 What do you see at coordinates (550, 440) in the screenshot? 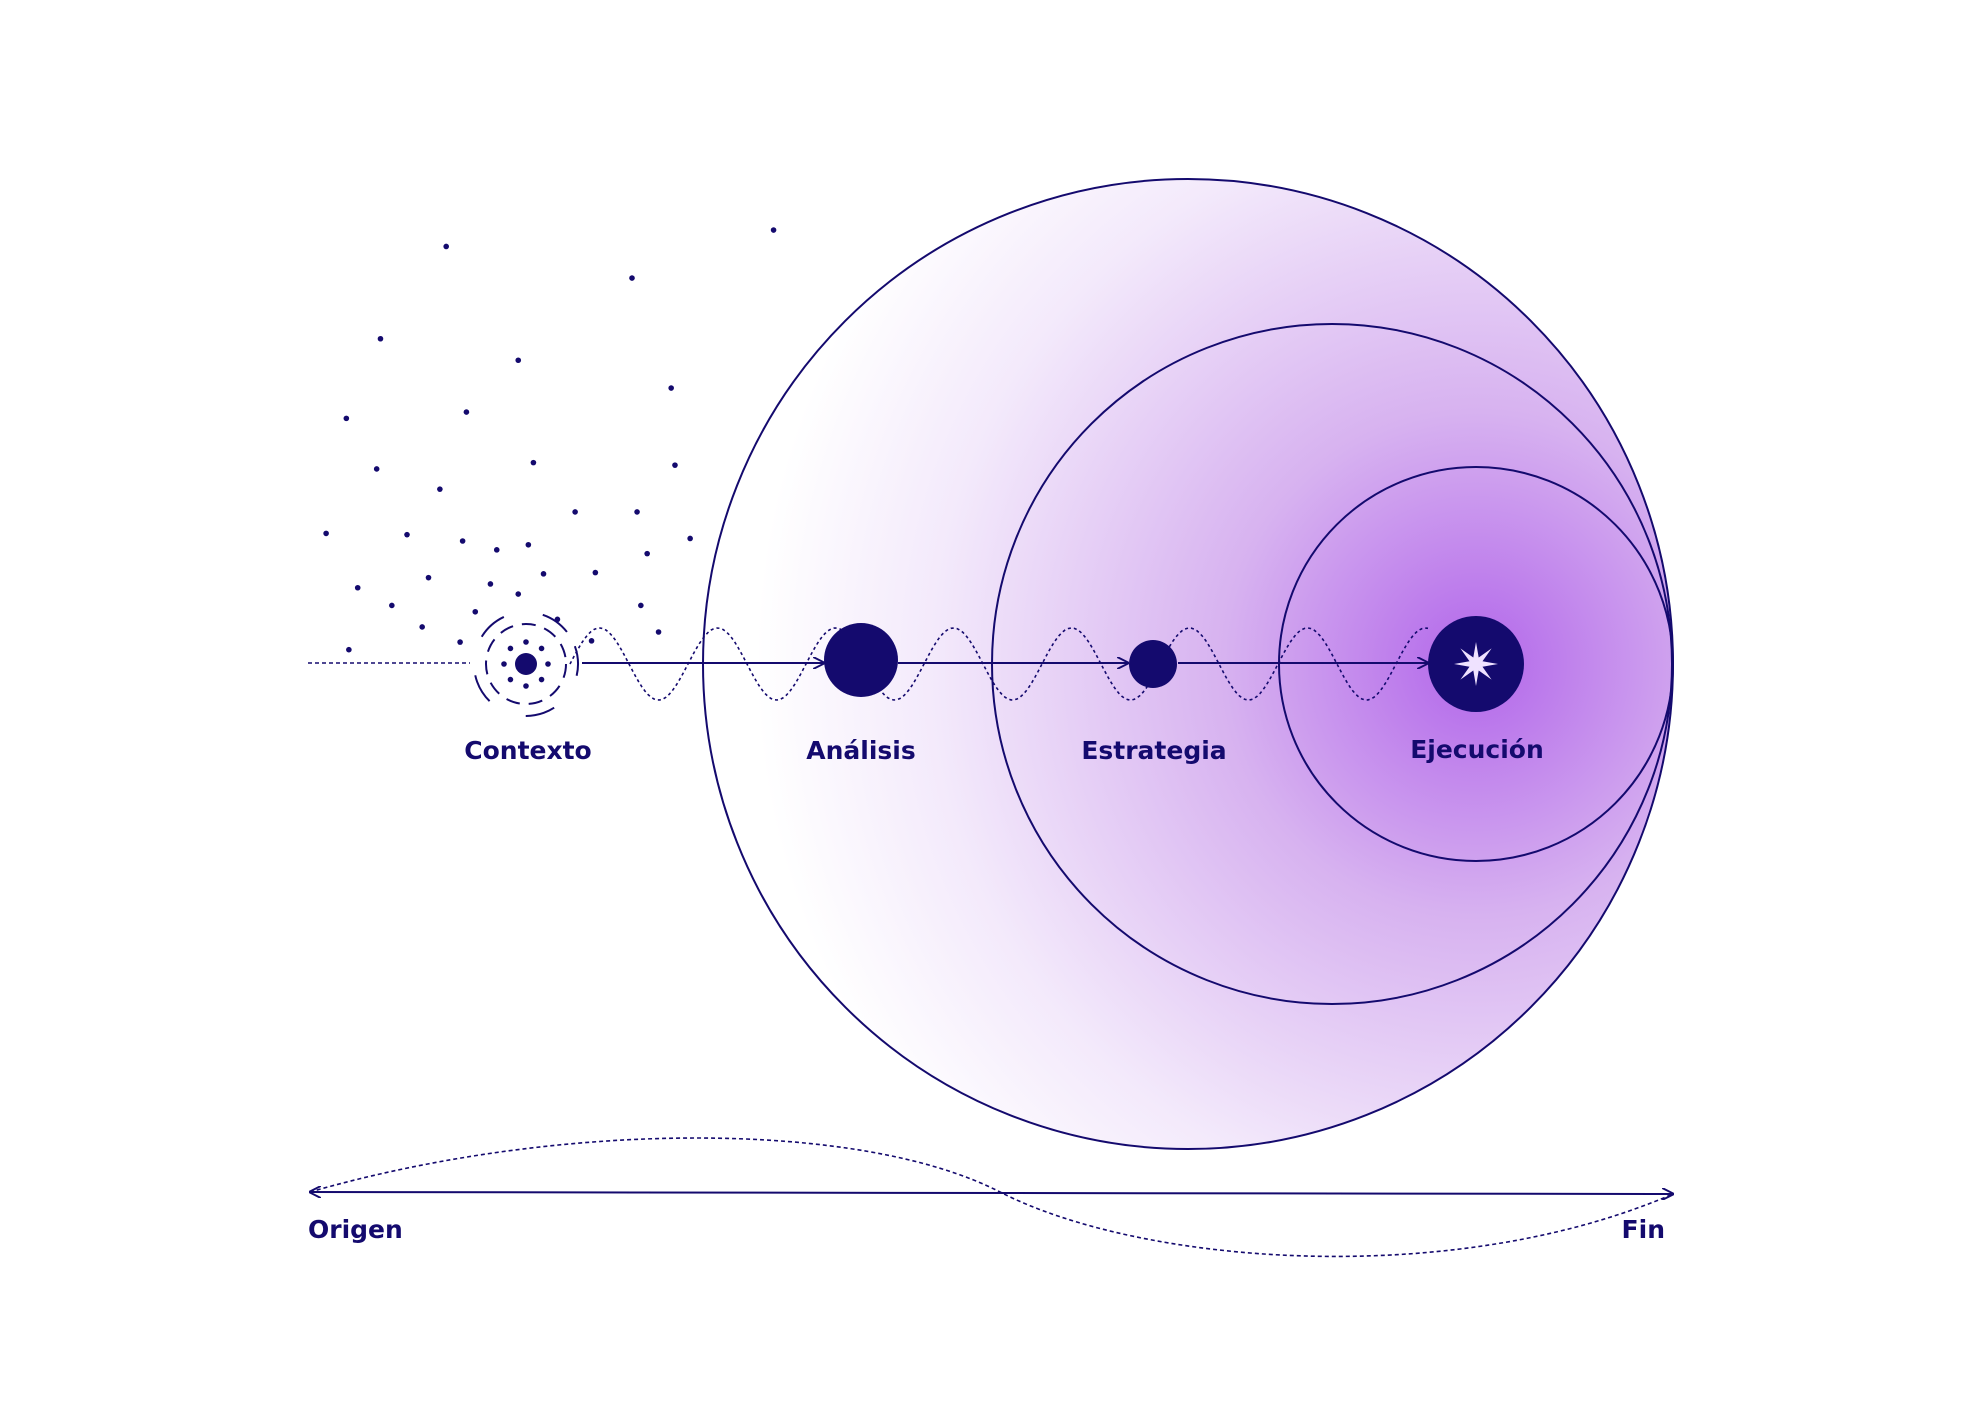
I see `scatter-dots` at bounding box center [550, 440].